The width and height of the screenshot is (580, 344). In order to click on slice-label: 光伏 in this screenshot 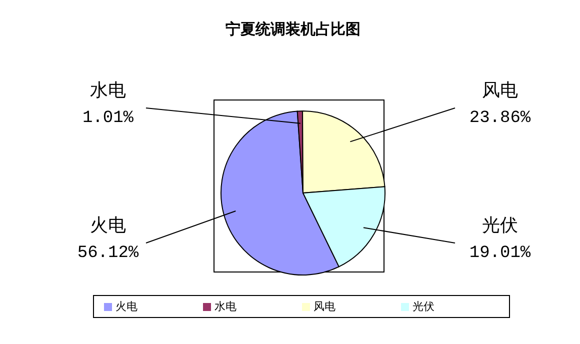, I will do `click(500, 225)`.